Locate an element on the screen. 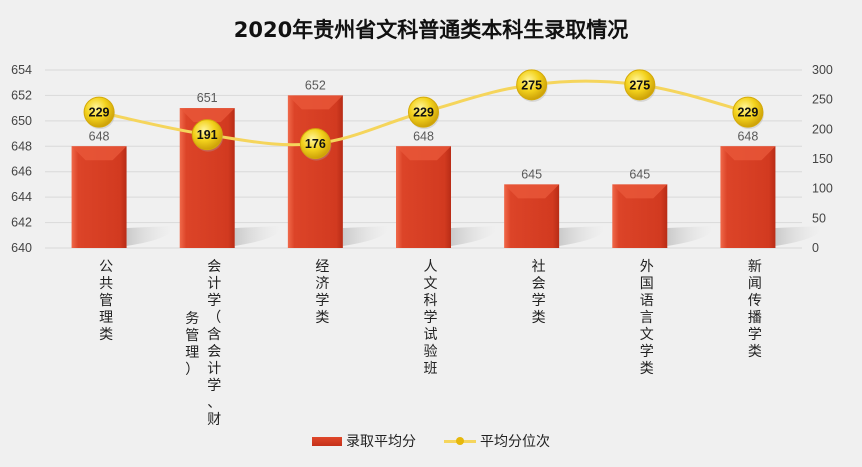  right-axis-ticks: 0 50 100 150 200 250 300 is located at coordinates (822, 159).